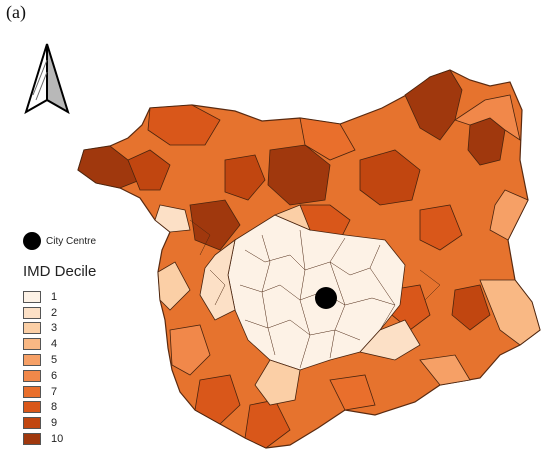  What do you see at coordinates (32, 241) in the screenshot?
I see `city-centre-legend-icon` at bounding box center [32, 241].